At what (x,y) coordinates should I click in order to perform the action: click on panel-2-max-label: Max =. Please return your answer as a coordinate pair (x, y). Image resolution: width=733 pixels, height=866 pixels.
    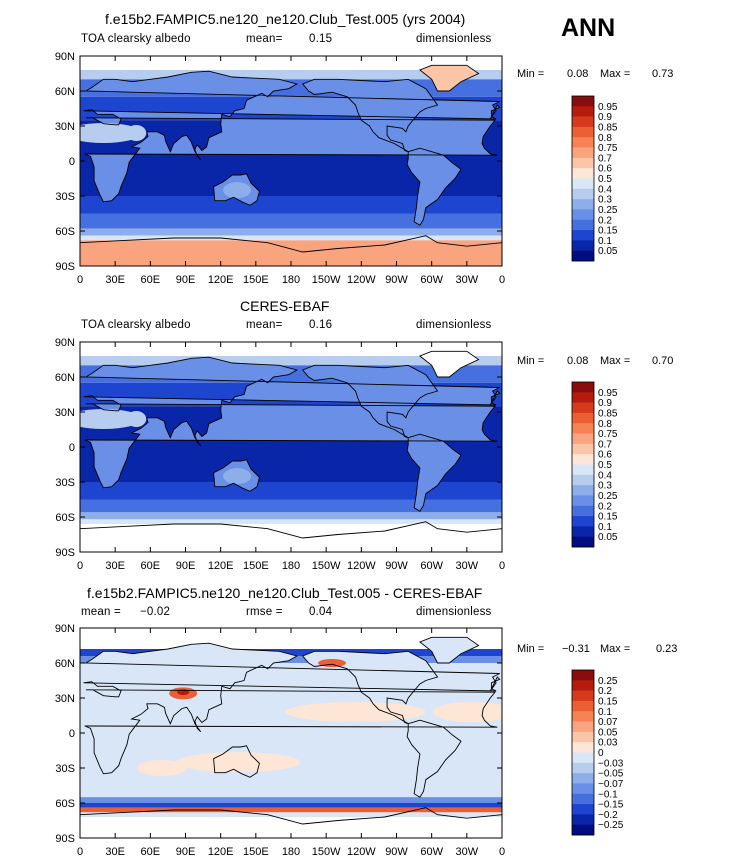
    Looking at the image, I should click on (615, 361).